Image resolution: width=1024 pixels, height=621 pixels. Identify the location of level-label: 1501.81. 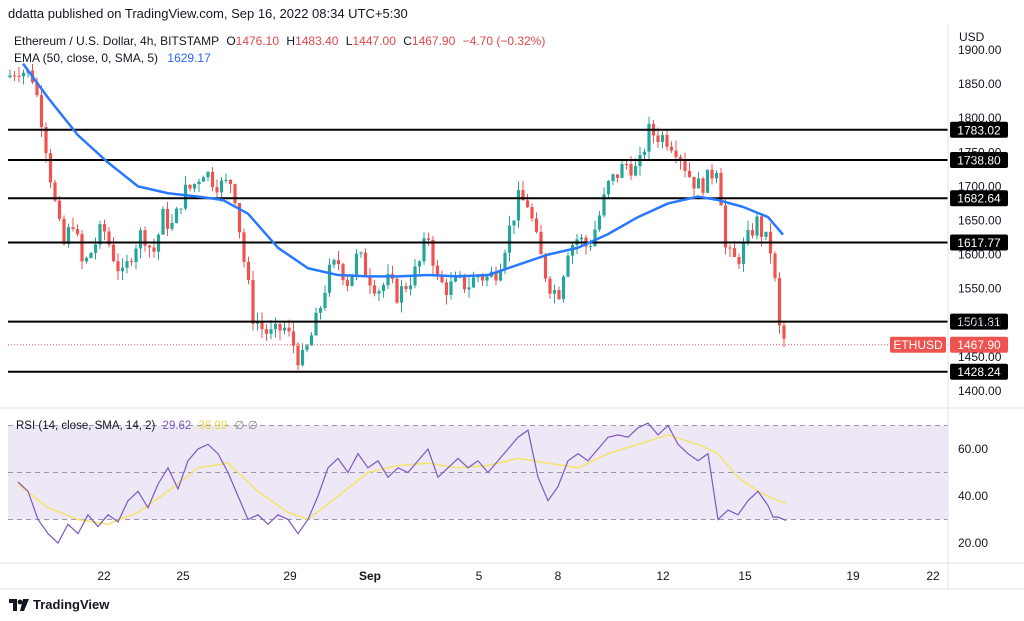
(979, 322).